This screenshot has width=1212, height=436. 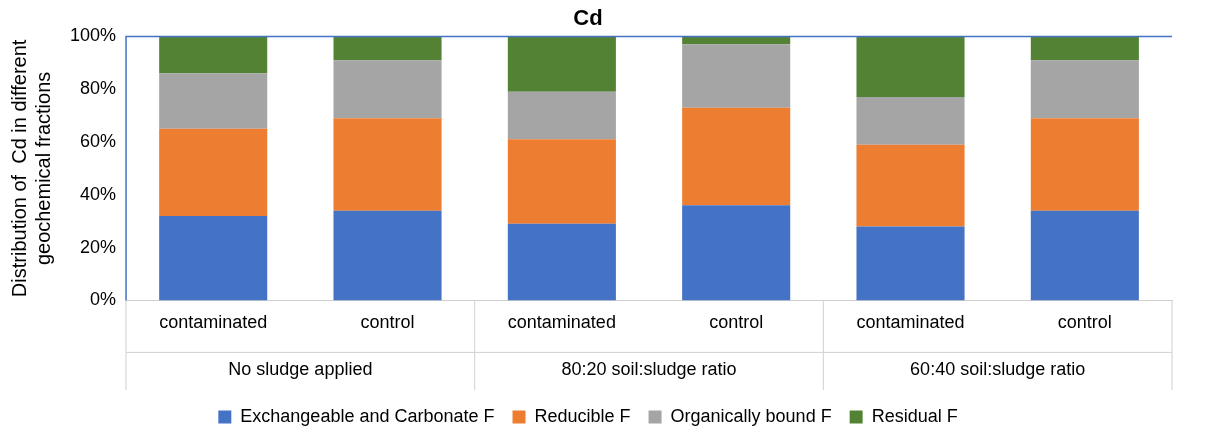 What do you see at coordinates (588, 18) in the screenshot?
I see `chart-title: Cd` at bounding box center [588, 18].